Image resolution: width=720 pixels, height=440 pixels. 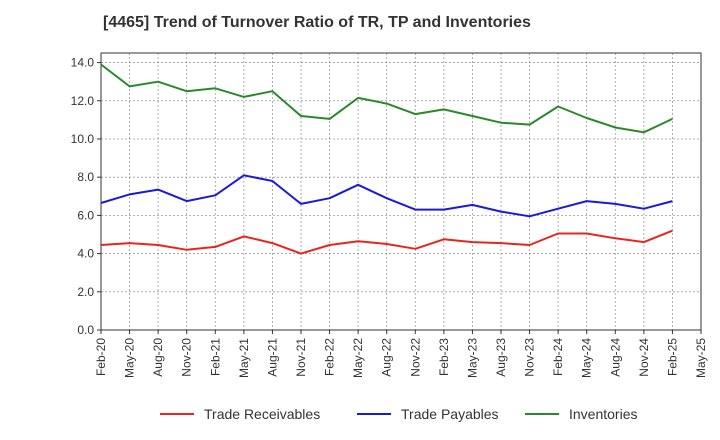 What do you see at coordinates (701, 358) in the screenshot?
I see `x-tick-label: May-25` at bounding box center [701, 358].